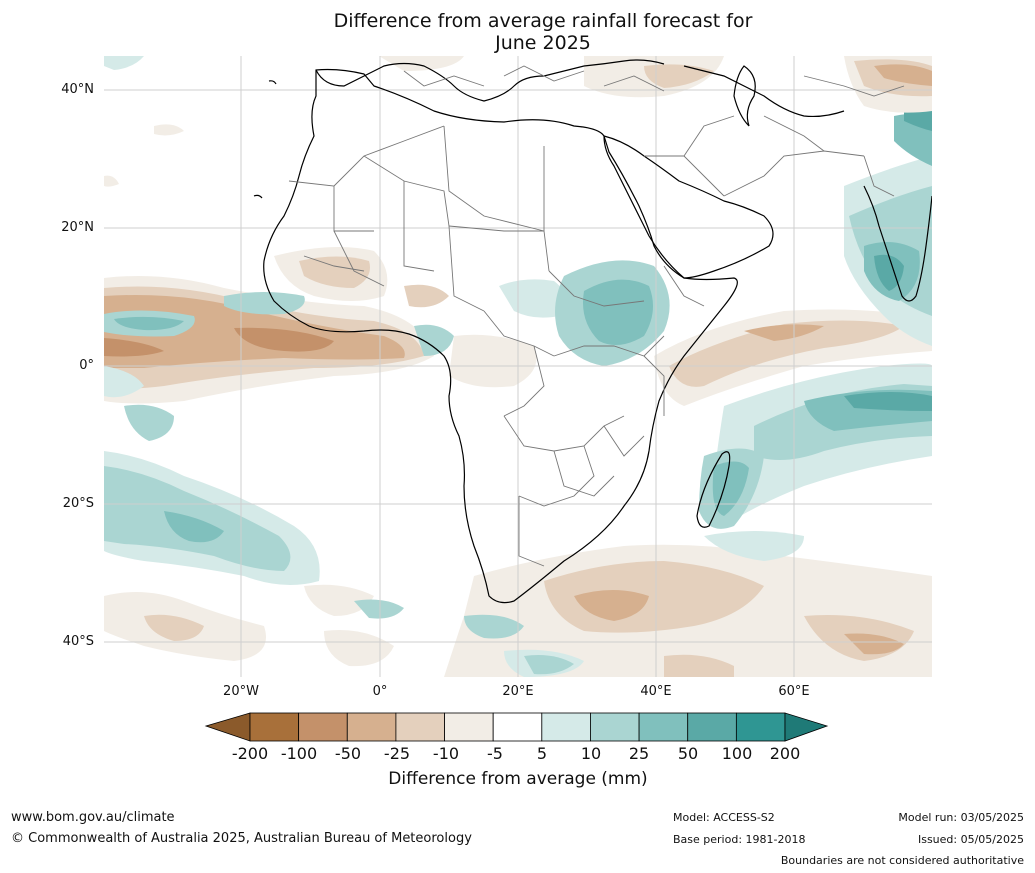 The height and width of the screenshot is (873, 1035). What do you see at coordinates (794, 691) in the screenshot?
I see `lon-label-60e: 60°E` at bounding box center [794, 691].